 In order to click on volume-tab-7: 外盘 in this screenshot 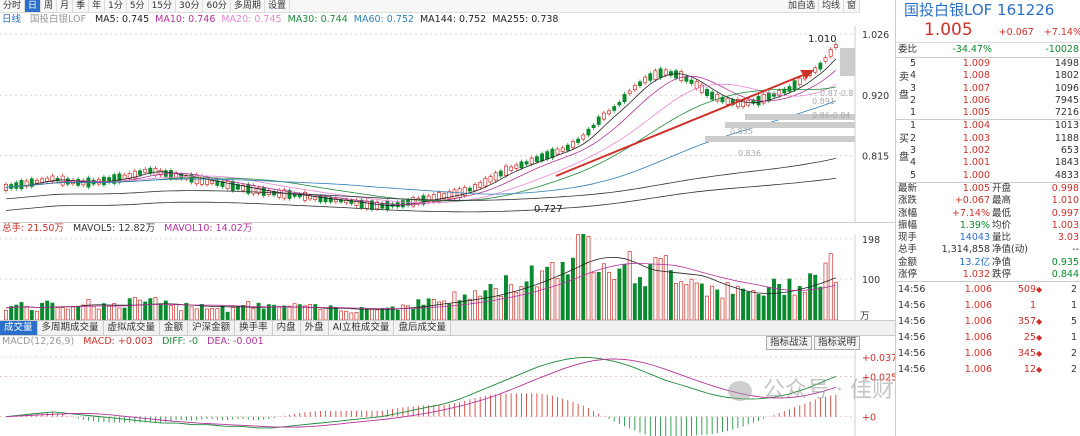, I will do `click(315, 328)`.